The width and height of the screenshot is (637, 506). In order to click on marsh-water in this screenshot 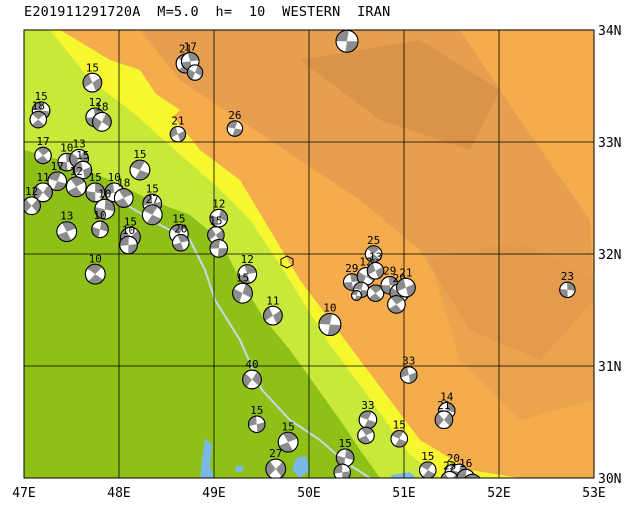, I will do `click(207, 458)`.